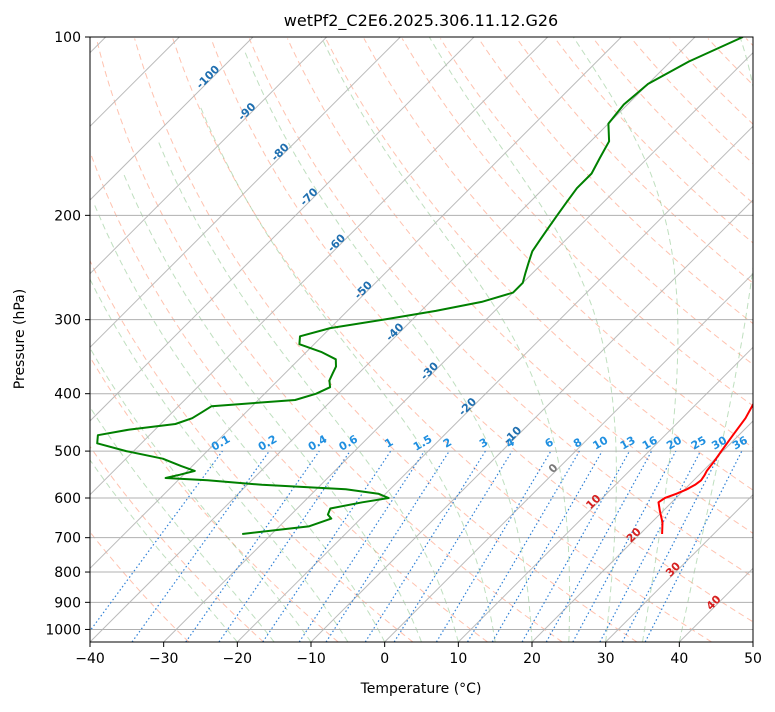  What do you see at coordinates (238, 659) in the screenshot?
I see `x-tick-label: −20` at bounding box center [238, 659].